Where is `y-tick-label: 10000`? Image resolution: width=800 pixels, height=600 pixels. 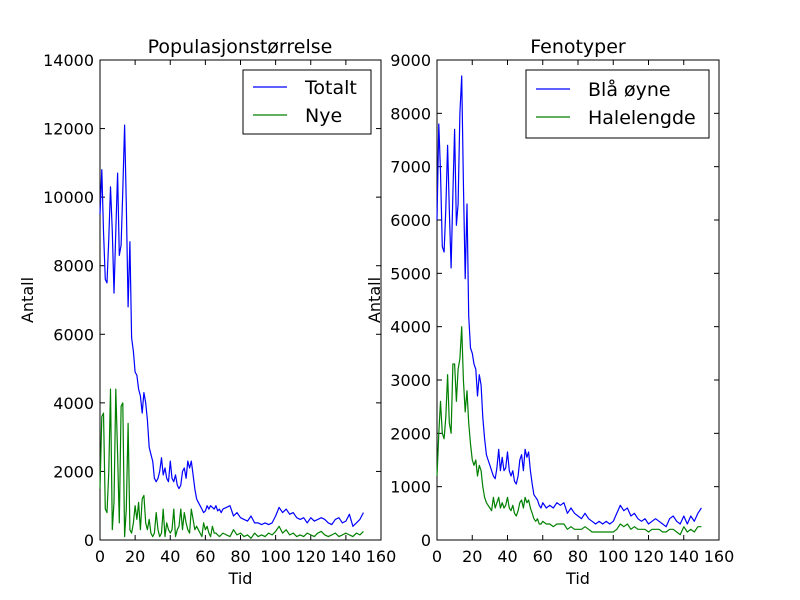
y-tick-label: 10000 is located at coordinates (68, 197).